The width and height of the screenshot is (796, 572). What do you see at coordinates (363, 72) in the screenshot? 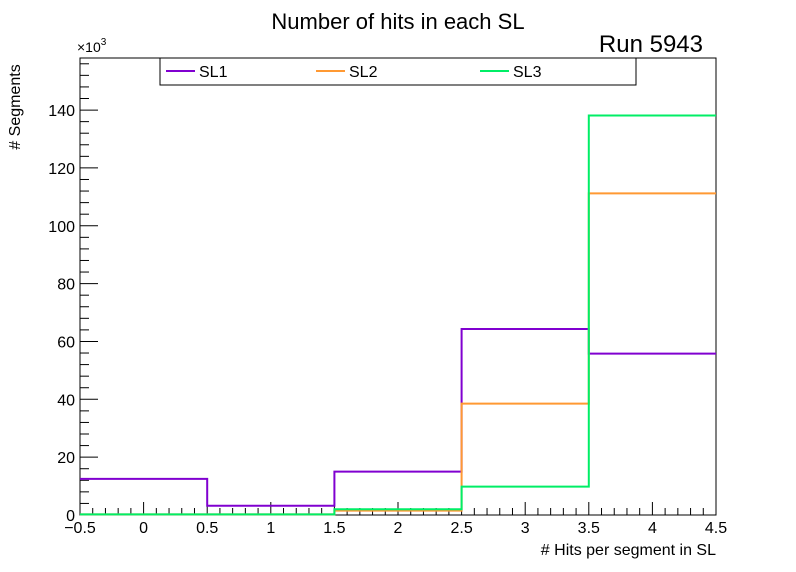
I see `legend-label-sl2: SL2` at bounding box center [363, 72].